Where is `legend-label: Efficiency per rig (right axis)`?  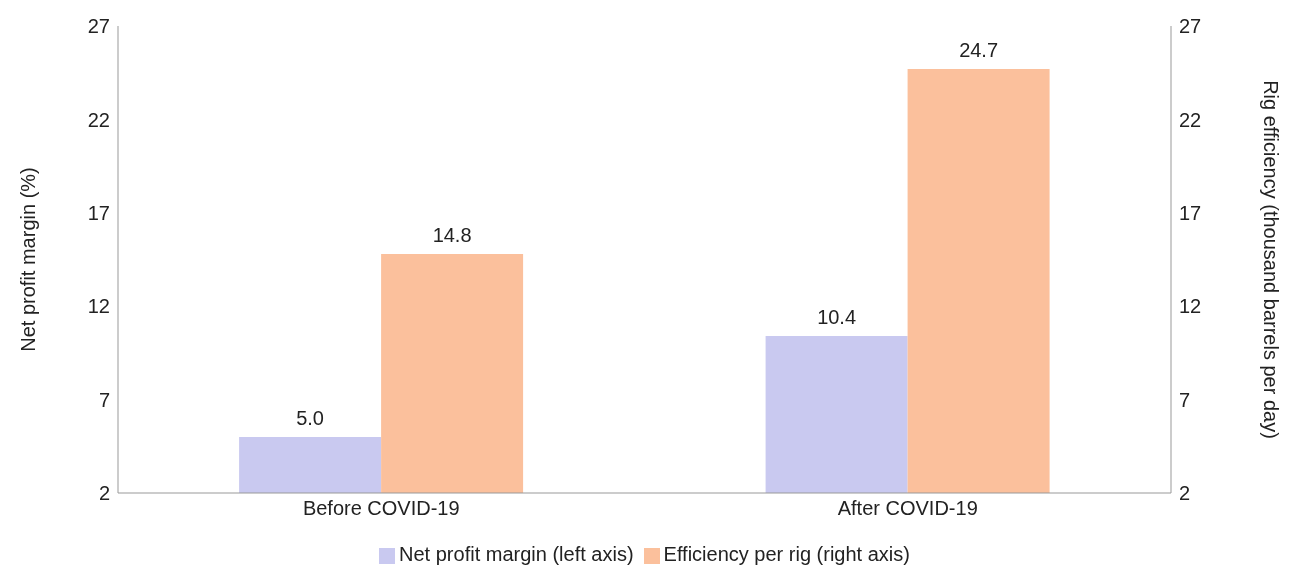
legend-label: Efficiency per rig (right axis) is located at coordinates (786, 554).